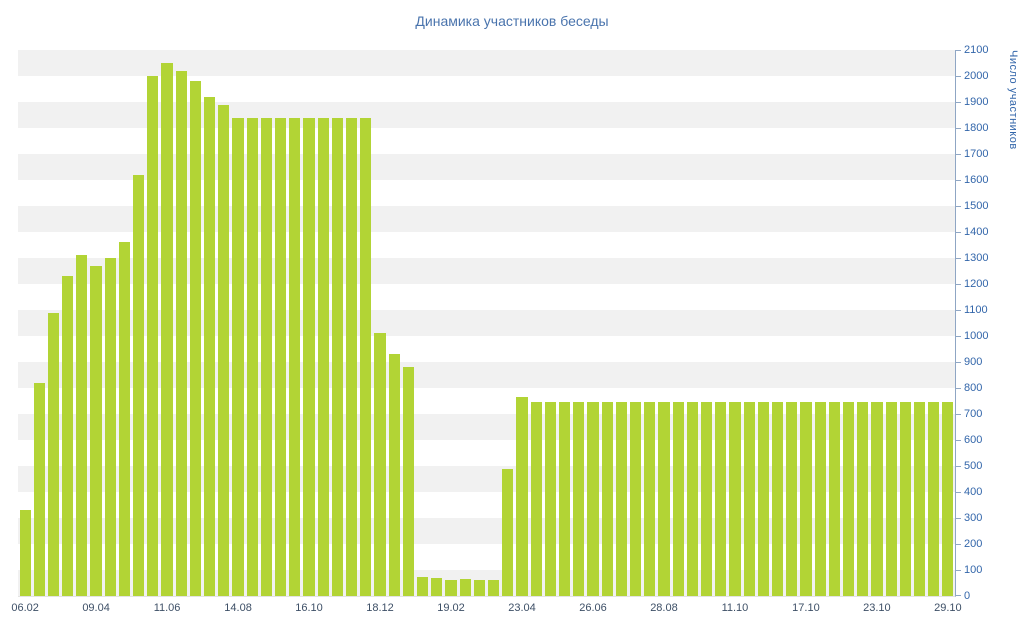  What do you see at coordinates (309, 608) in the screenshot?
I see `x-tick-label: 16.10` at bounding box center [309, 608].